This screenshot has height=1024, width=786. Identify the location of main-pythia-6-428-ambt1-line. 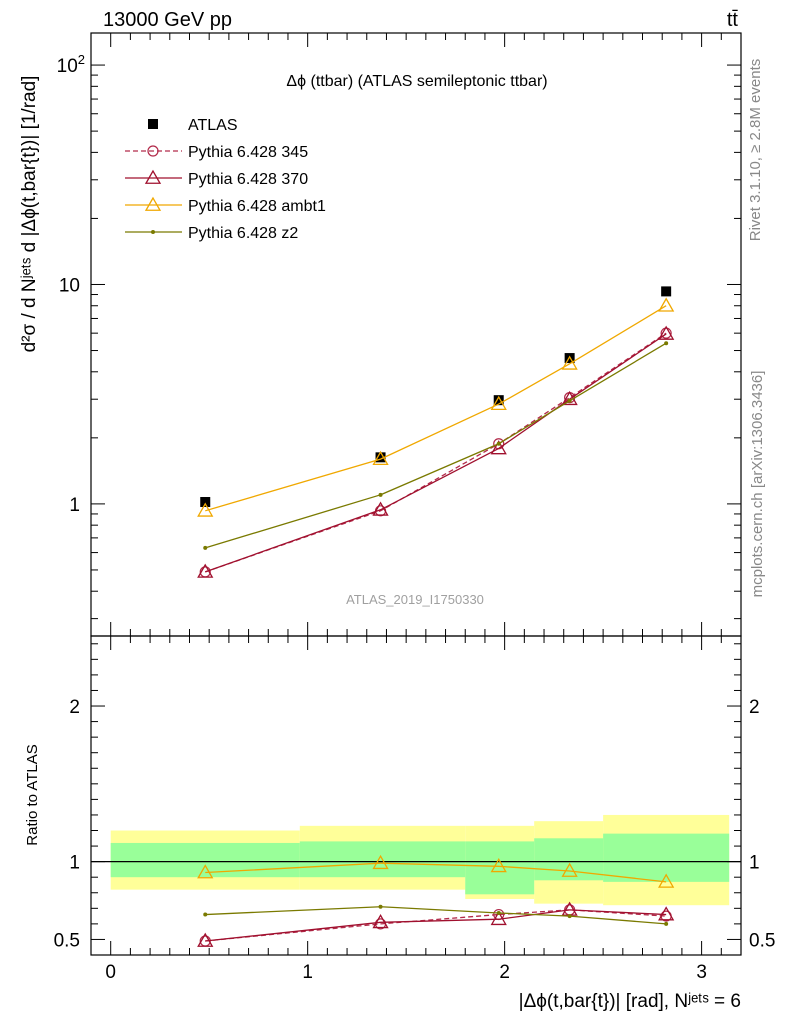
(436, 408).